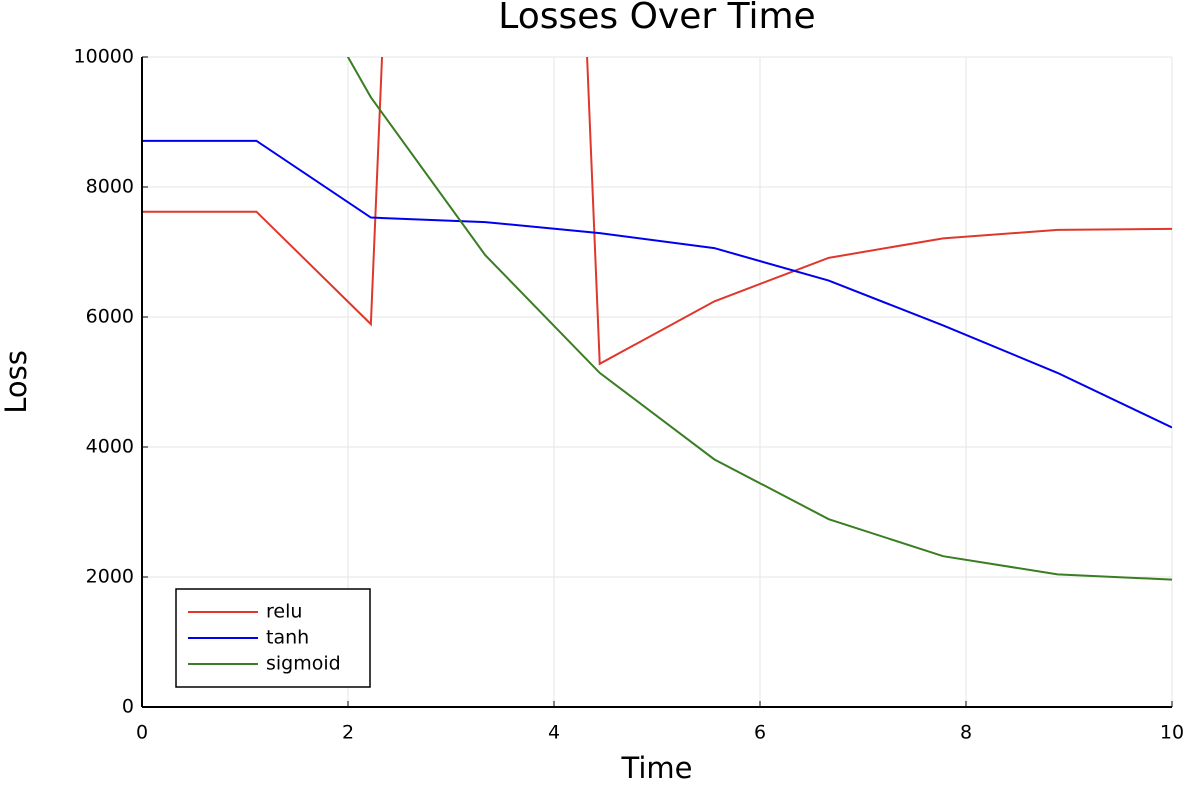 Image resolution: width=1194 pixels, height=796 pixels. What do you see at coordinates (16, 382) in the screenshot?
I see `y-axis-label: Loss` at bounding box center [16, 382].